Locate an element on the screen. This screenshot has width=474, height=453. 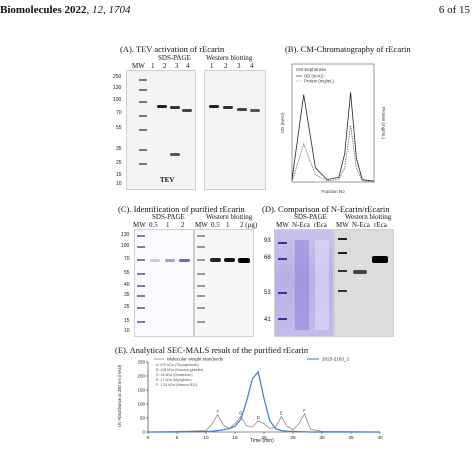
x-tick-label: 25 is located at coordinates (293, 438).